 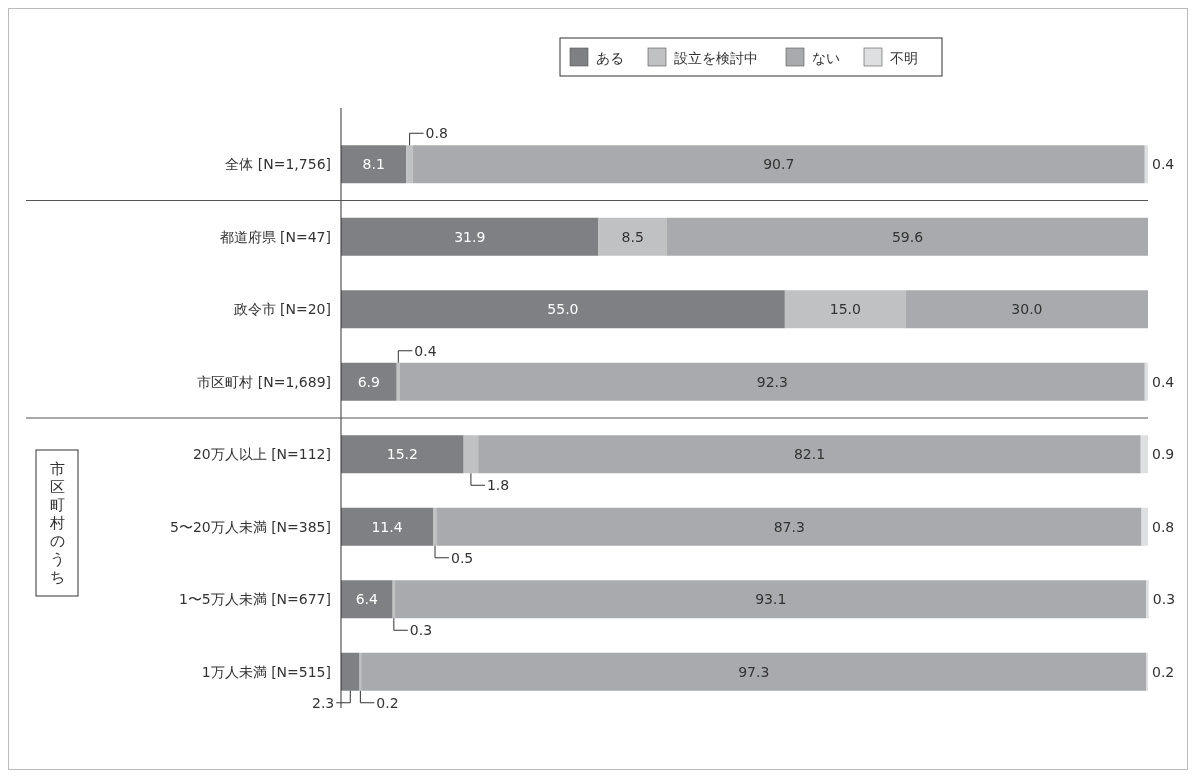 I want to click on y-tick-label: 1〜5万人未満 [N=677], so click(x=254, y=599).